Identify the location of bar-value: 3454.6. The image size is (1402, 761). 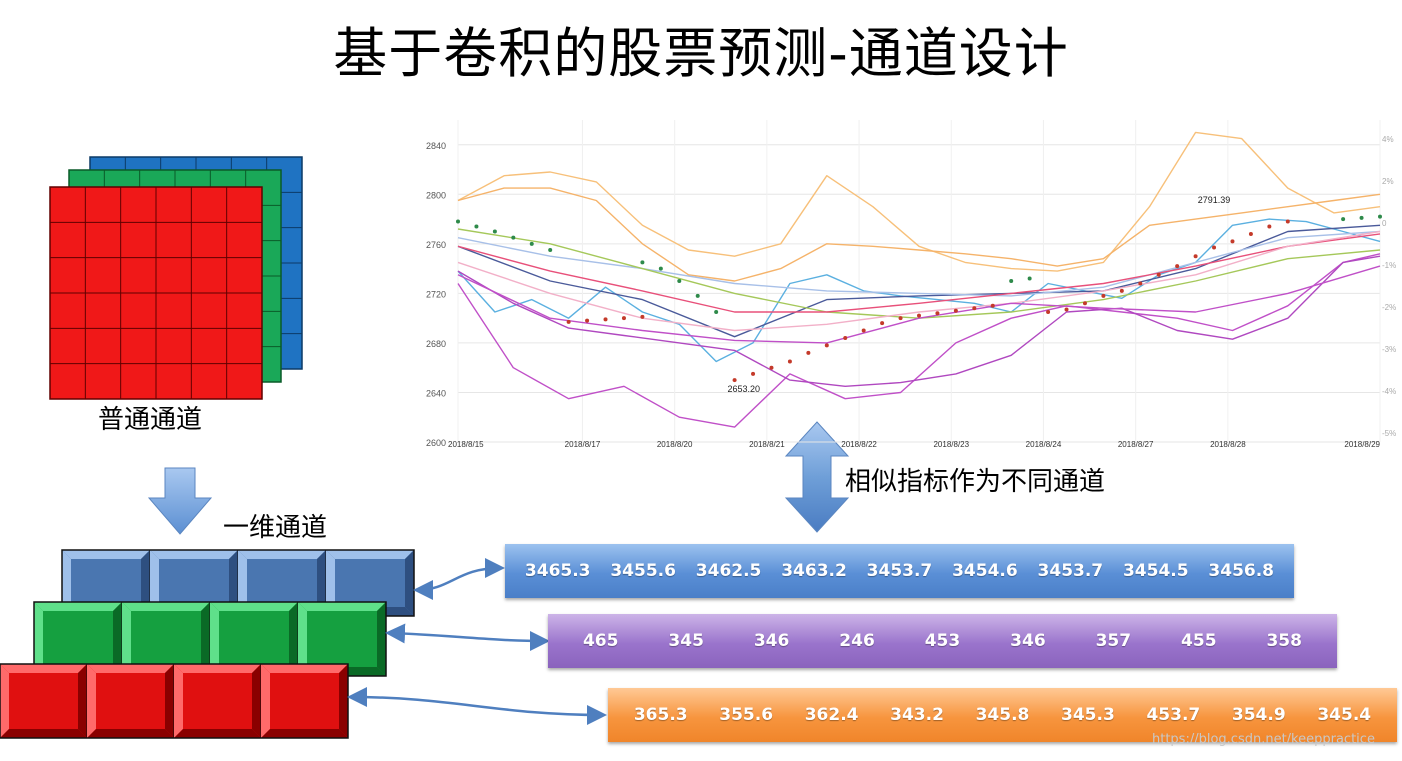
(985, 571).